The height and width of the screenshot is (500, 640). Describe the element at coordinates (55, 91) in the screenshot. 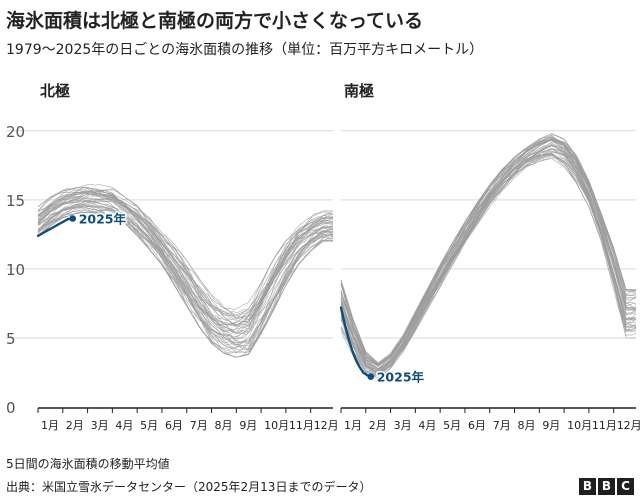

I see `panel-title: 北極` at that location.